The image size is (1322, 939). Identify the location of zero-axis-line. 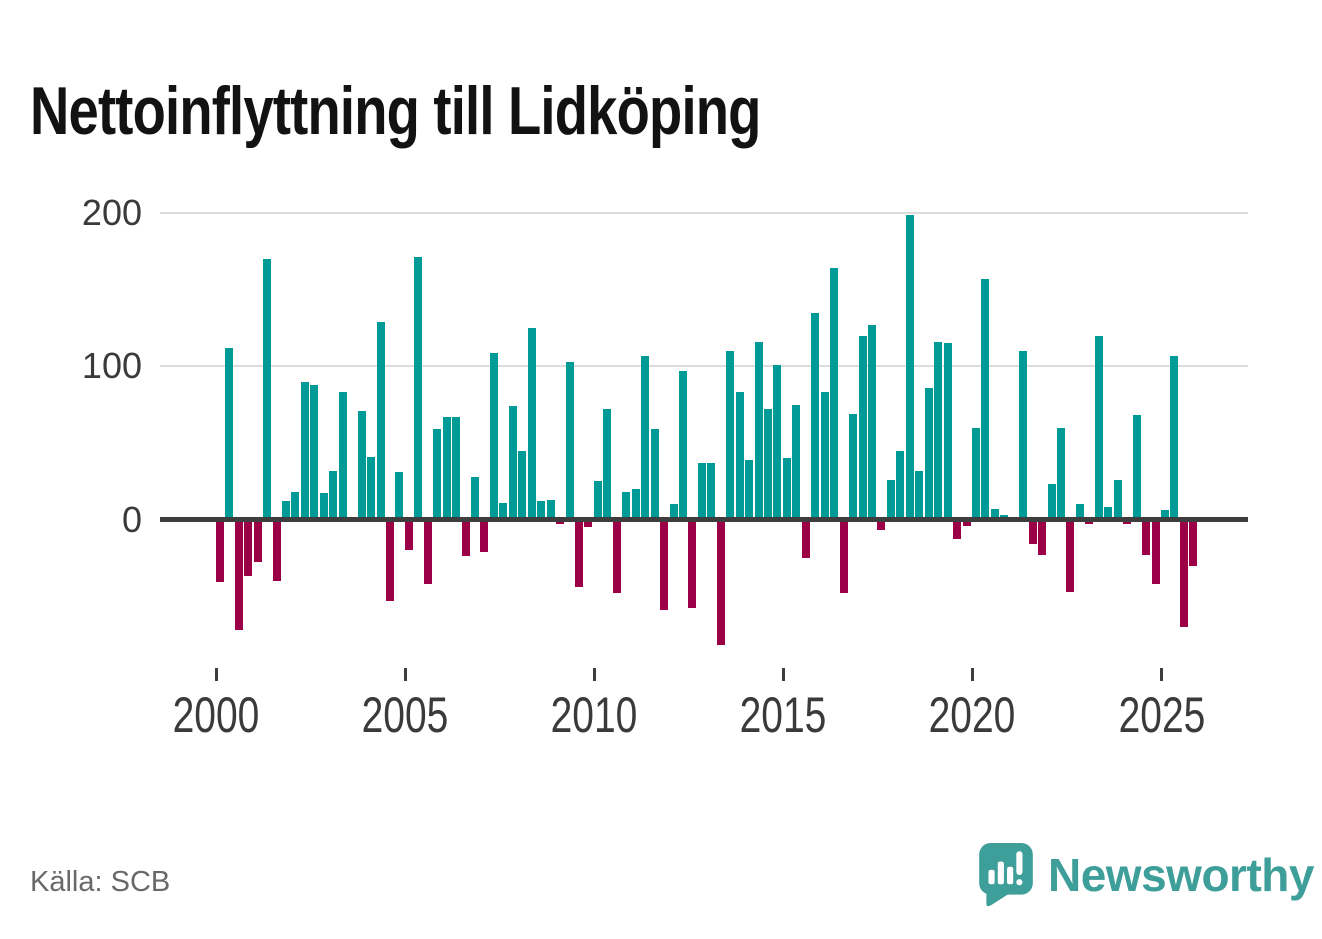
(704, 519).